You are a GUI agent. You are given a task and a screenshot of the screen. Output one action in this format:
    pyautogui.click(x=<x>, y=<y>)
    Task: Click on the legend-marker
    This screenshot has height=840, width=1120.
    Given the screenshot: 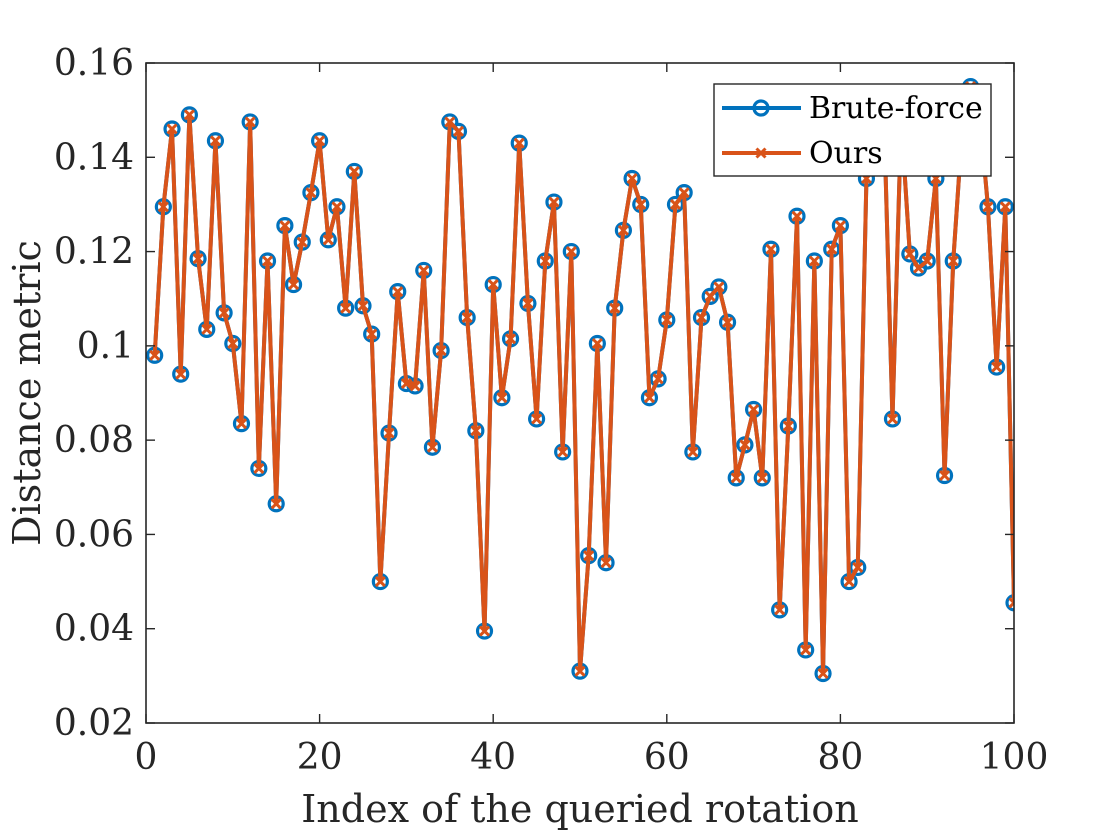 What is the action you would take?
    pyautogui.click(x=761, y=108)
    